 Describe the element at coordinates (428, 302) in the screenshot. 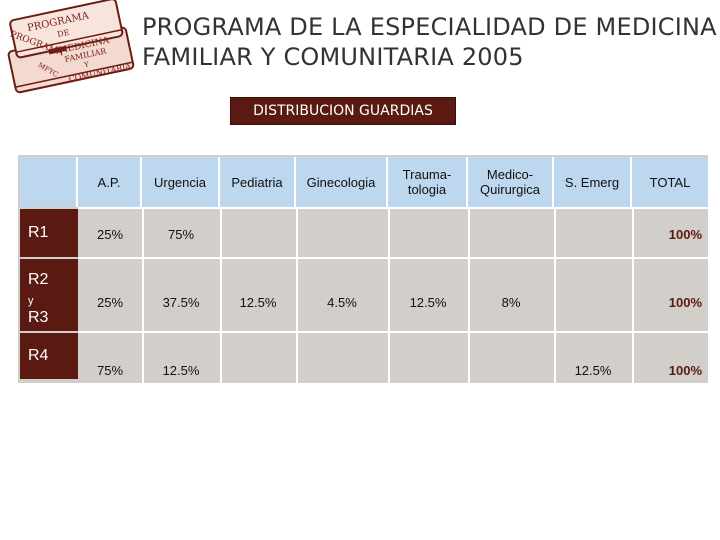

I see `cell-r2r3-traumatologia: 12.5%` at that location.